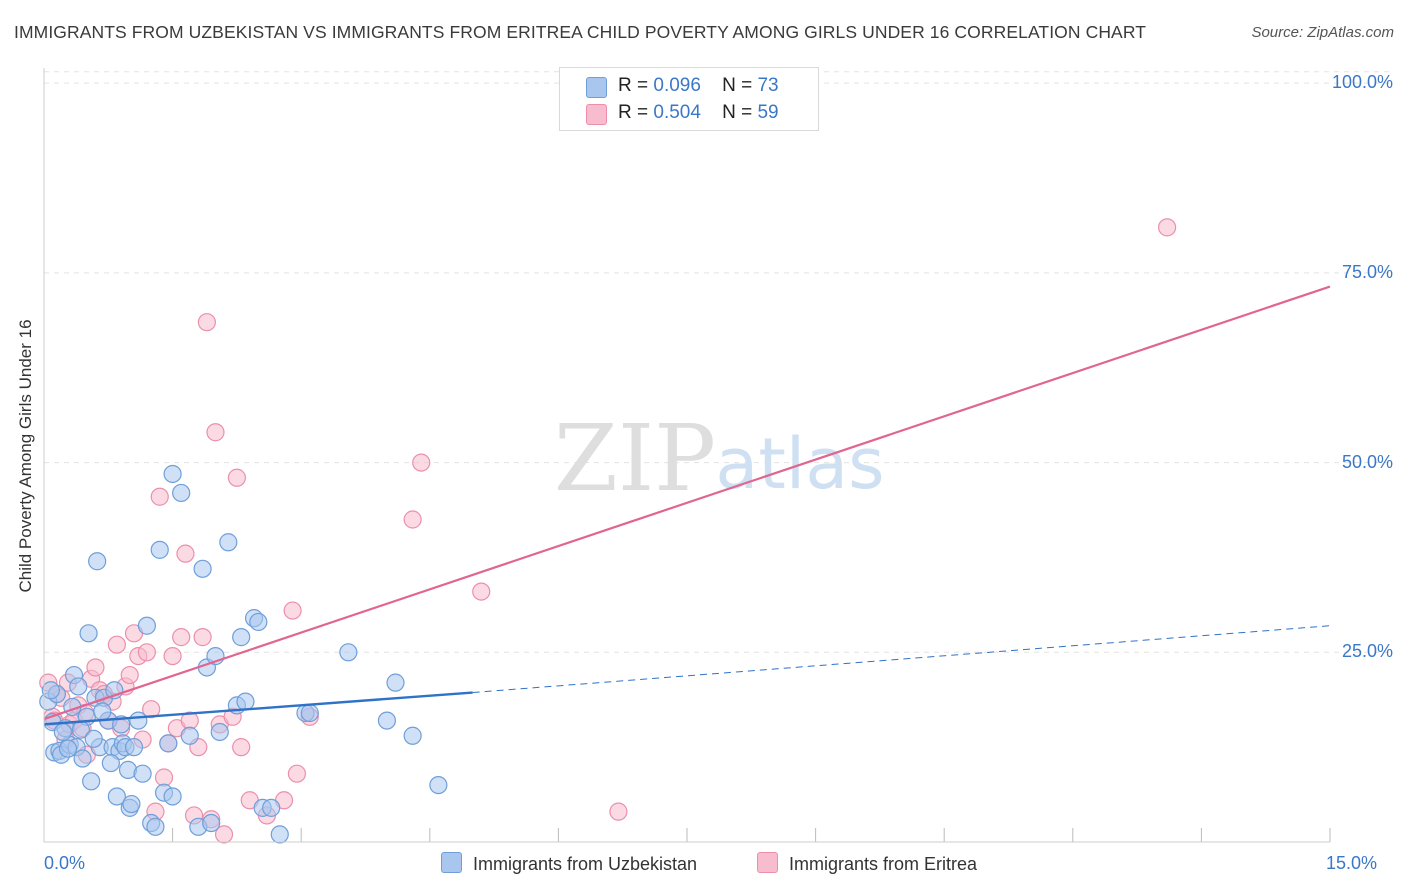 This screenshot has width=1406, height=892. Describe the element at coordinates (1352, 863) in the screenshot. I see `x-axis-max-label: 15.0%` at that location.